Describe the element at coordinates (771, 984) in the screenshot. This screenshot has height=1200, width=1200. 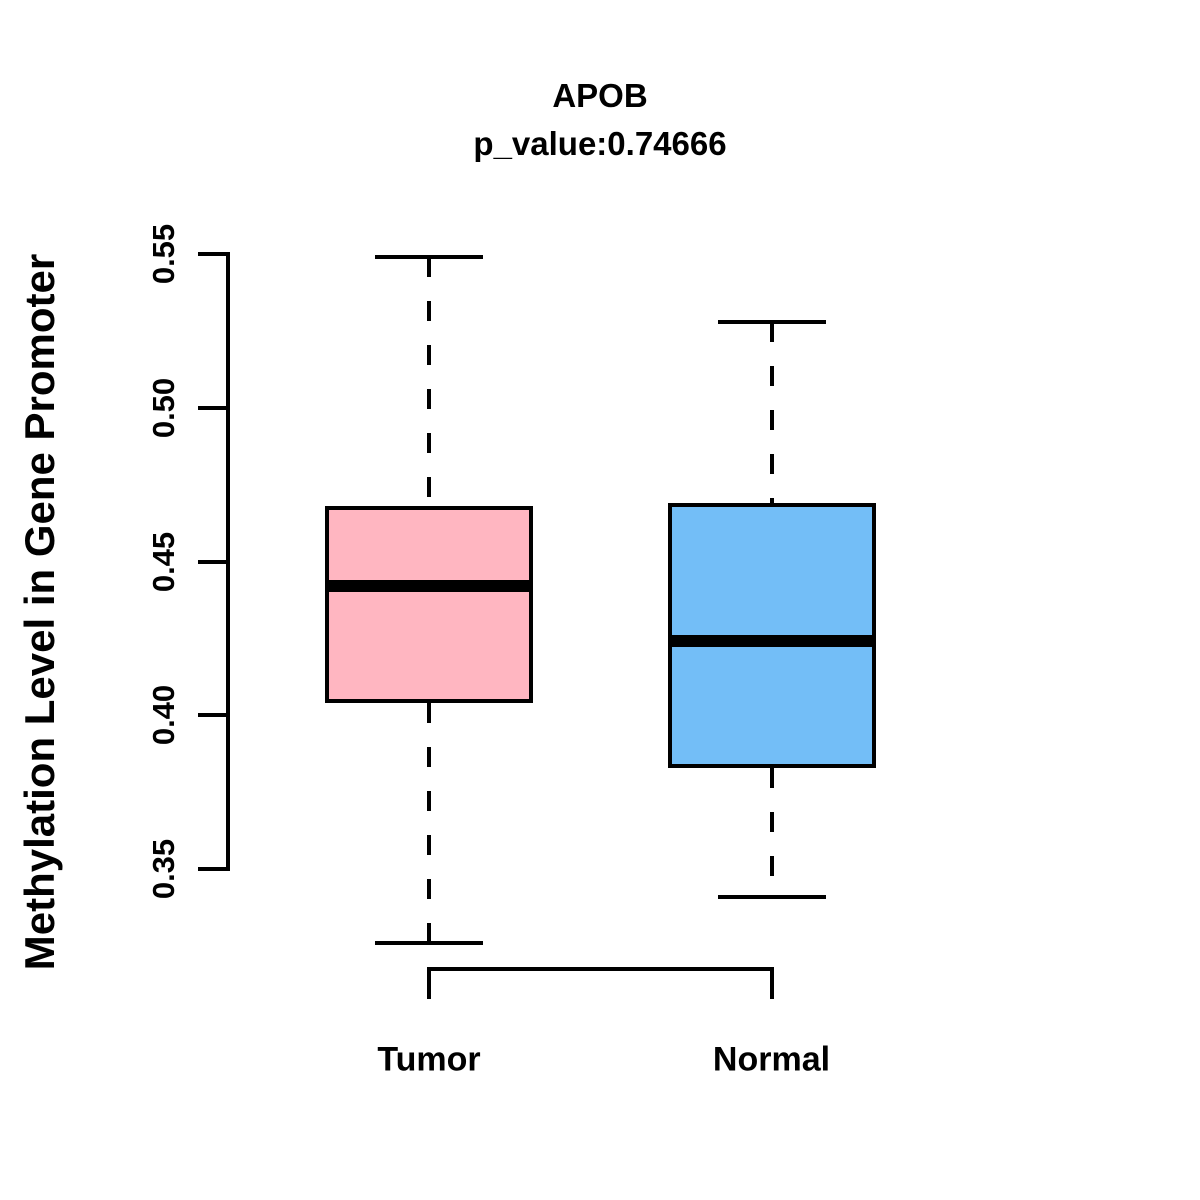
I see `x-axis-tick-normal` at that location.